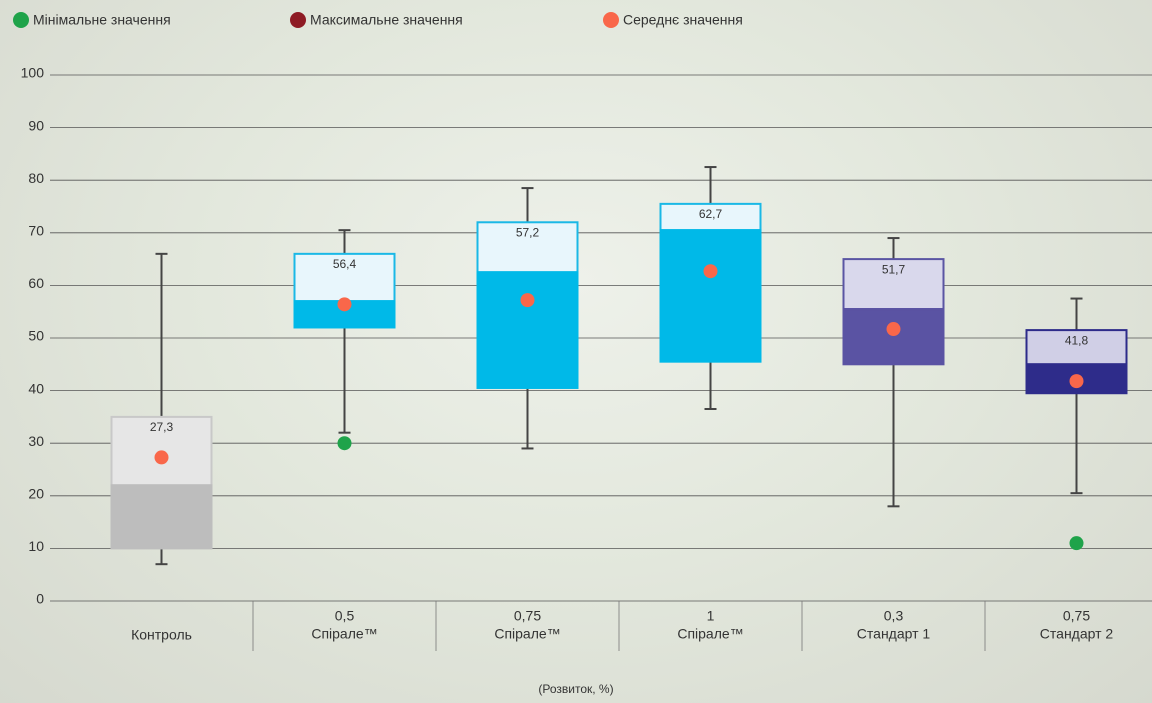 The image size is (1152, 703). I want to click on x-tick-label: 0,3, so click(894, 616).